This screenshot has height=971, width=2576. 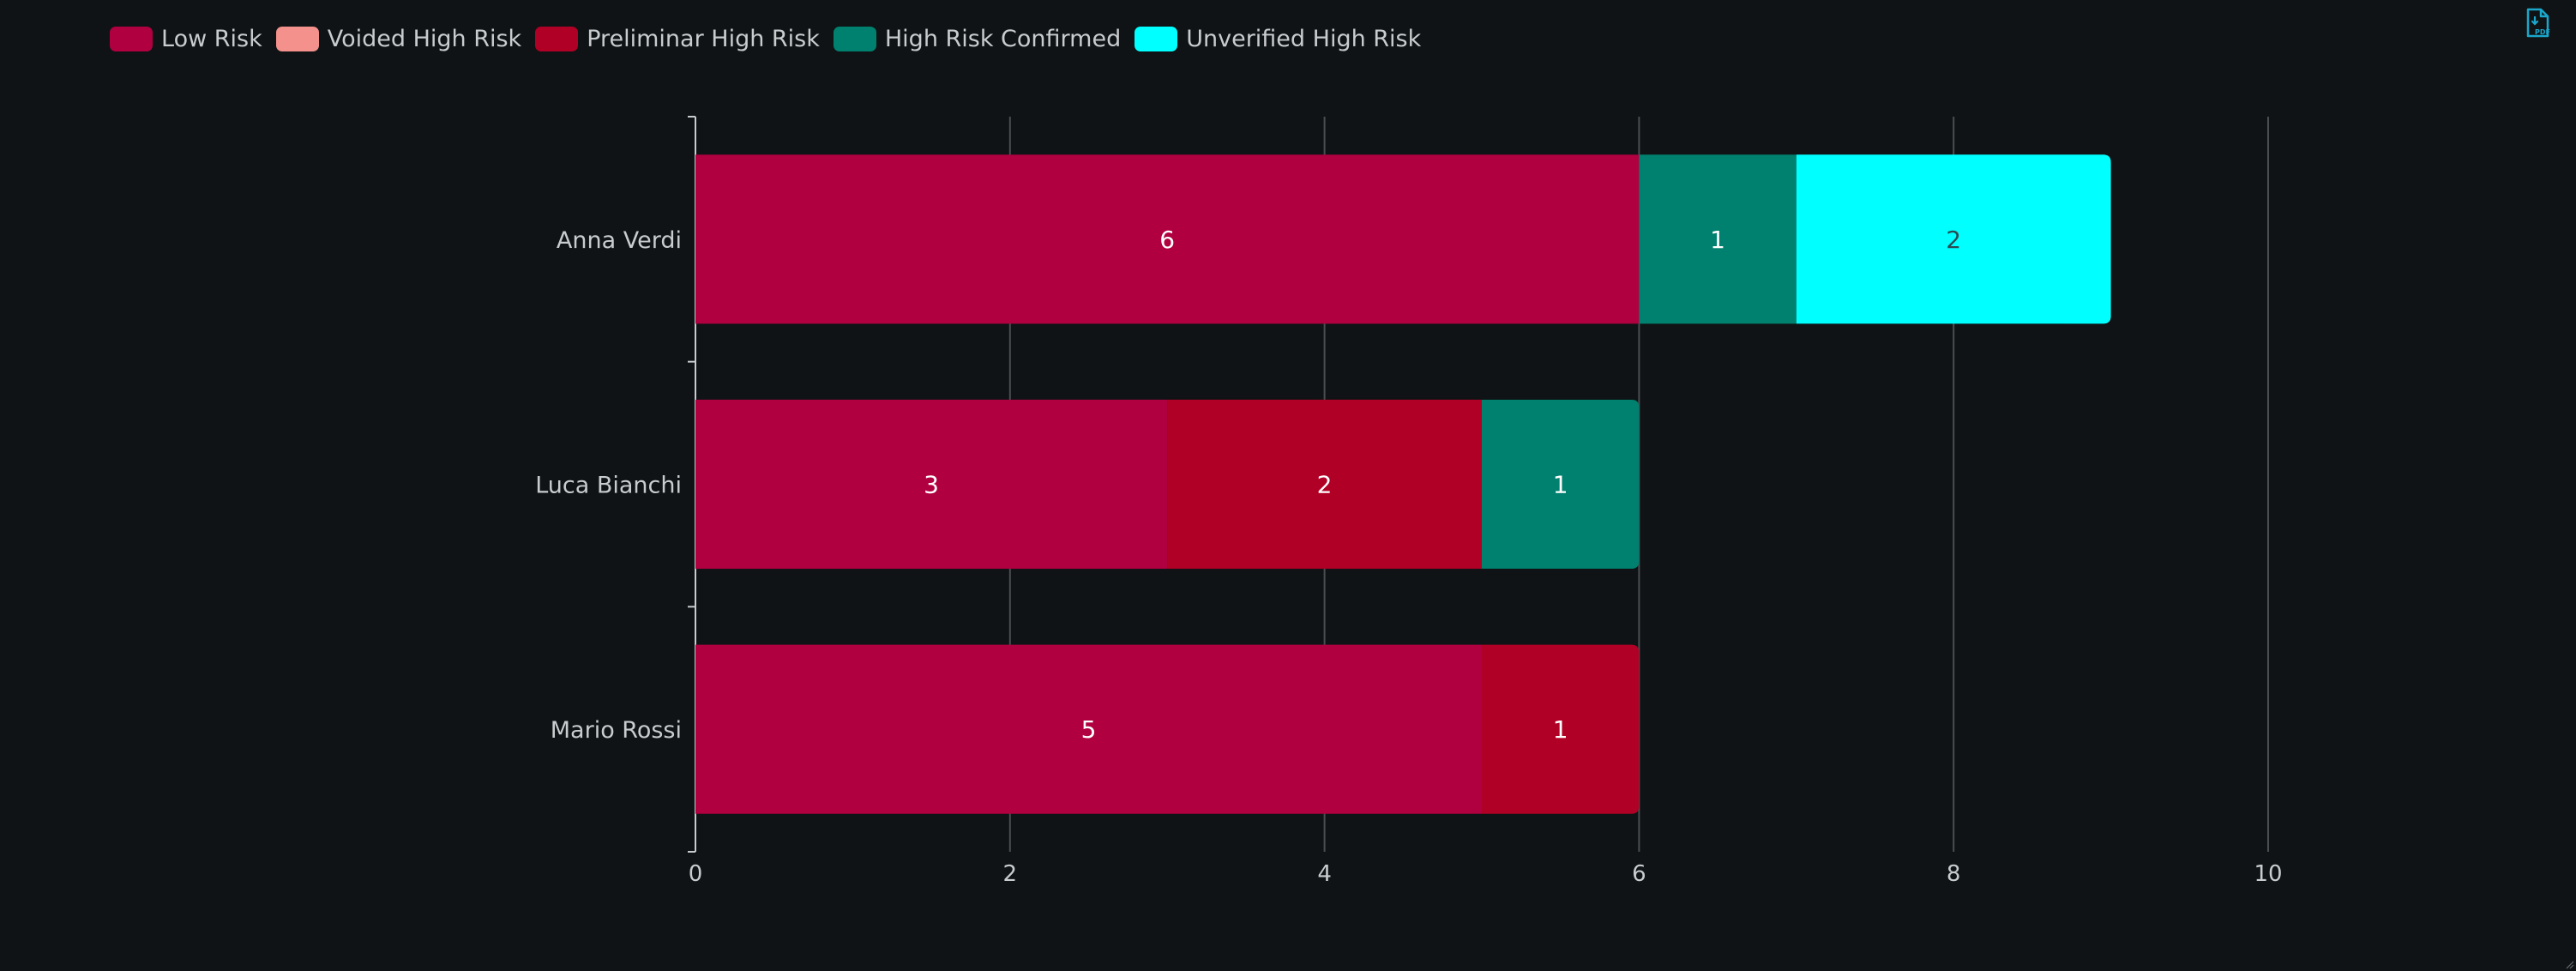 I want to click on pdf-label: PDF, so click(x=2542, y=32).